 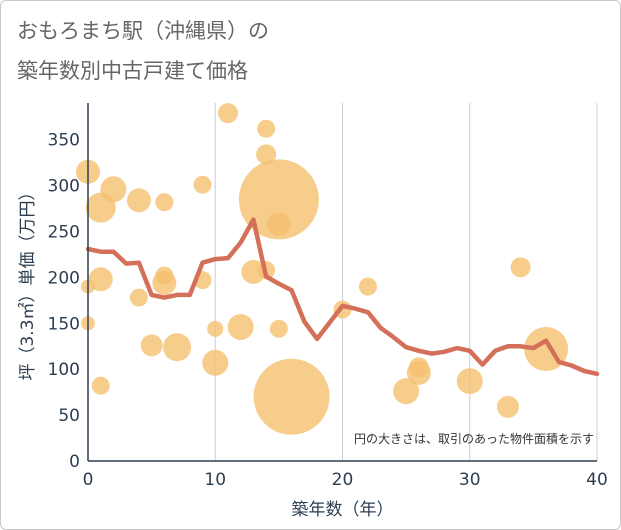 What do you see at coordinates (470, 480) in the screenshot?
I see `x-tick-label: 30` at bounding box center [470, 480].